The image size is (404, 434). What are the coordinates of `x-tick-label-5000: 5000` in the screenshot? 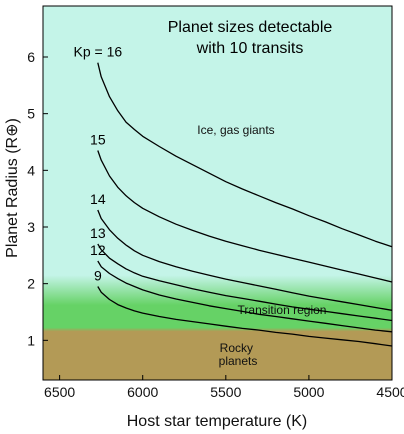 It's located at (308, 392).